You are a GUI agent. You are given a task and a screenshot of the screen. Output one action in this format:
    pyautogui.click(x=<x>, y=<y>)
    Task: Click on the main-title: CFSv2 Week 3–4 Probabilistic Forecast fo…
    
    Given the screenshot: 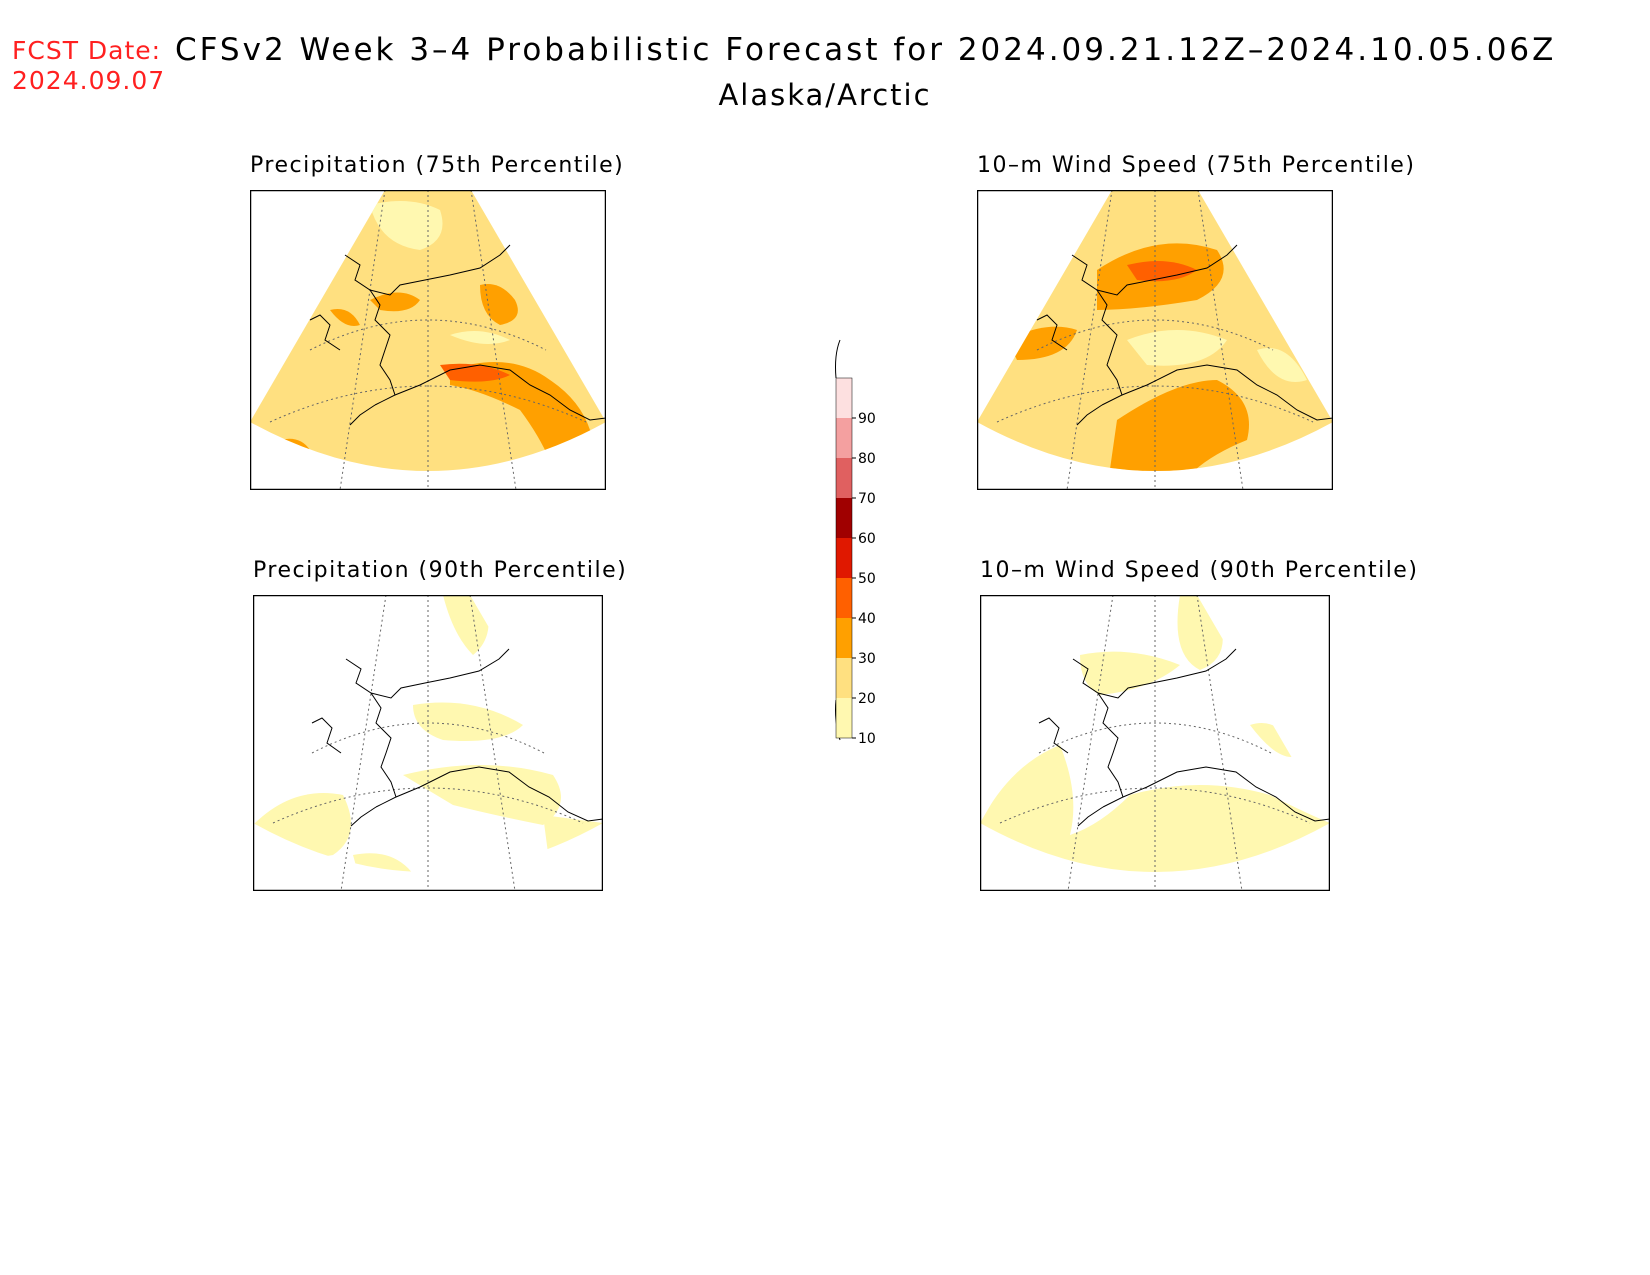 What is the action you would take?
    pyautogui.click(x=866, y=50)
    